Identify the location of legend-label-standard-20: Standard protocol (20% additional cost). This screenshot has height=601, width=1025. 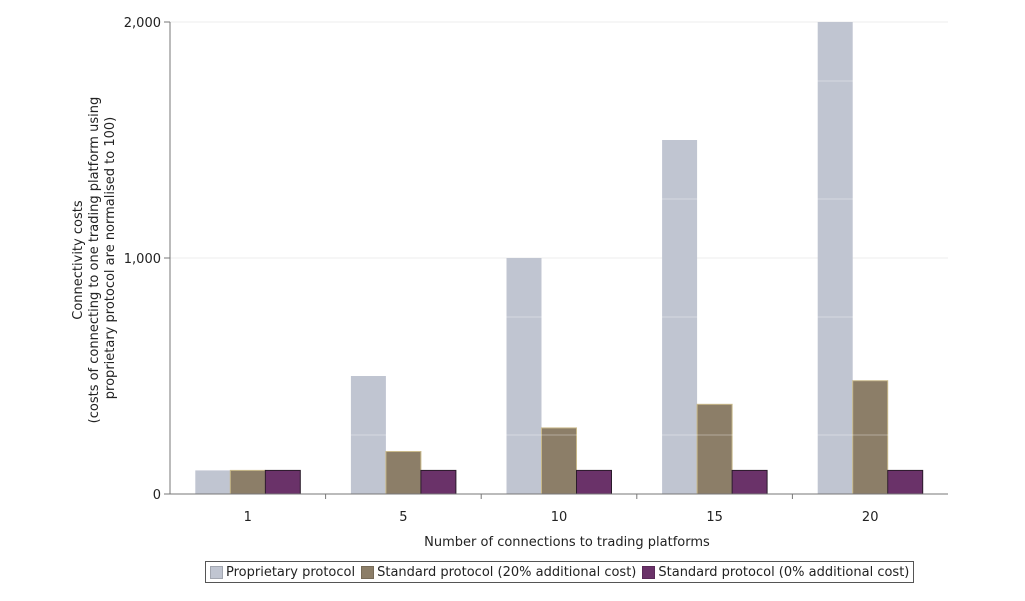
(507, 572).